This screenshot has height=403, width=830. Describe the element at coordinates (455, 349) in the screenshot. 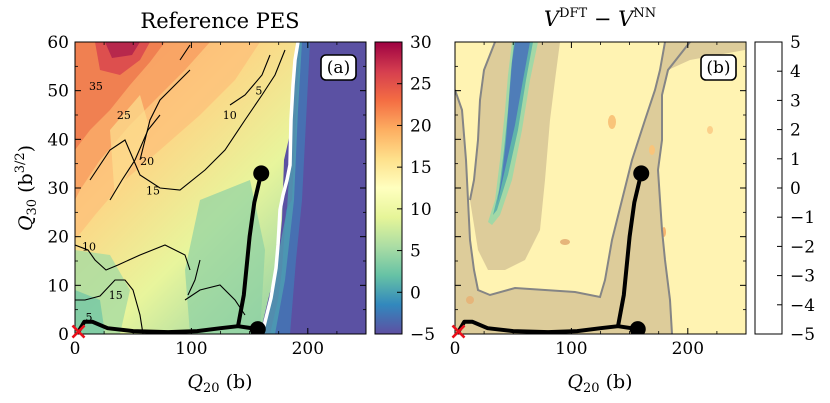

I see `panel-b-xtick-label: 0` at that location.